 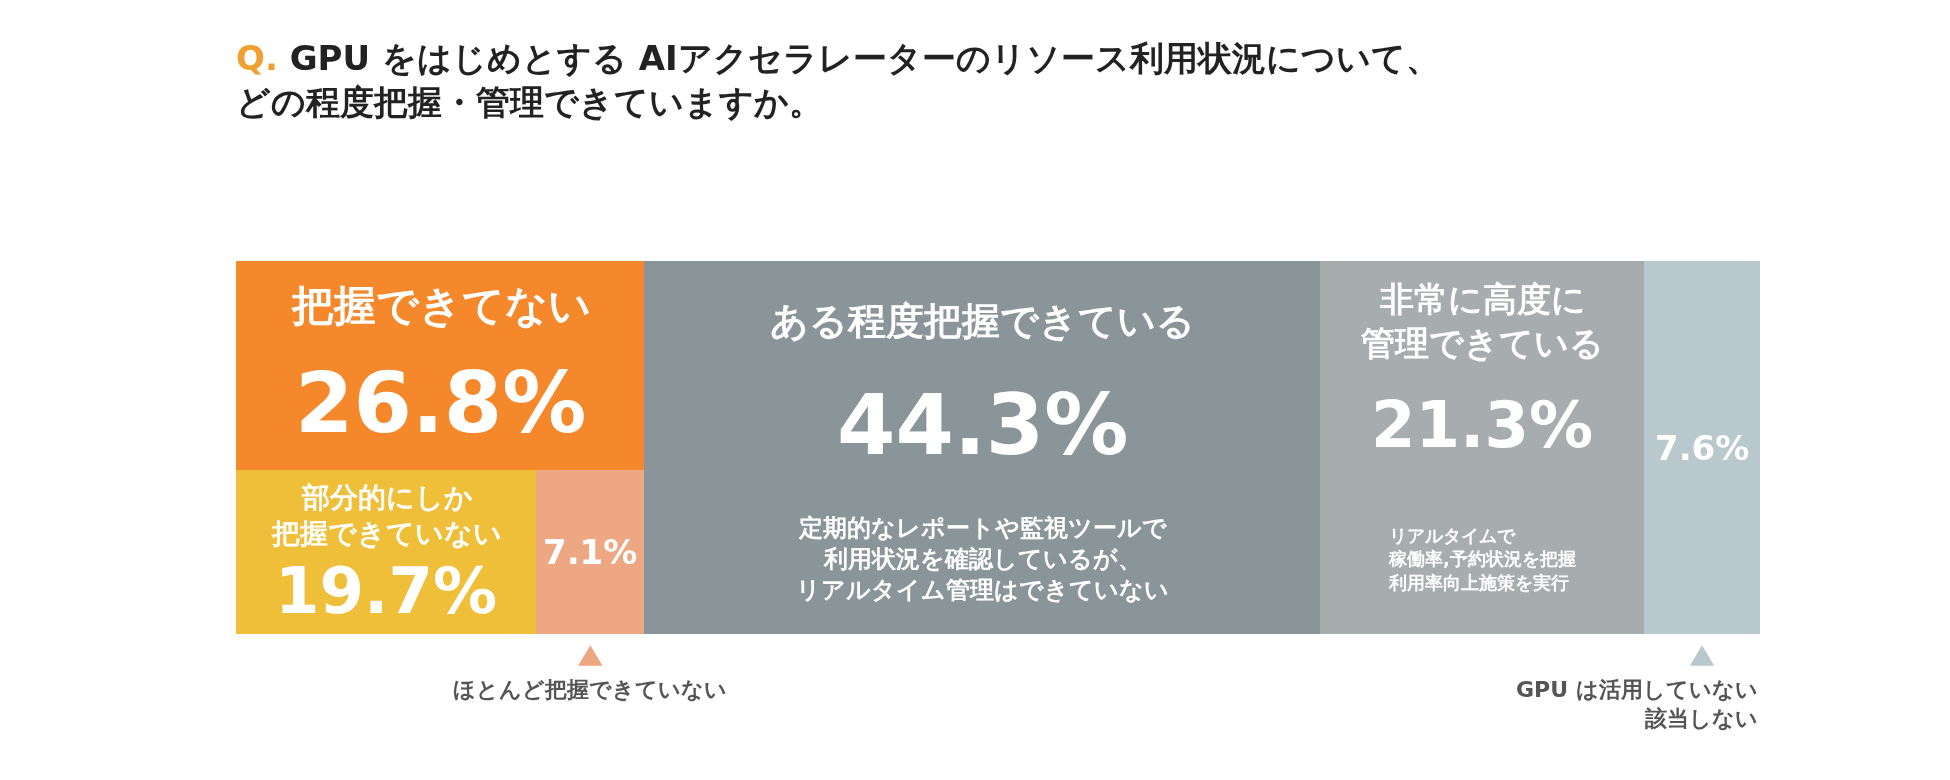 I want to click on legend-label: ほとんど把握できていない, so click(x=590, y=689).